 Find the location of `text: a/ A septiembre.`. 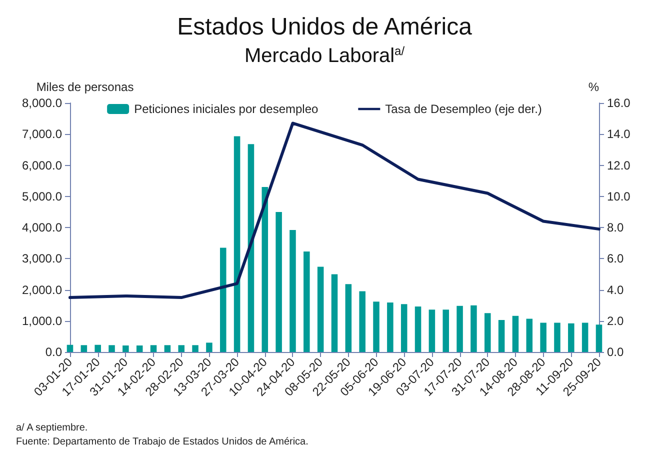

text: a/ A septiembre. is located at coordinates (52, 428).